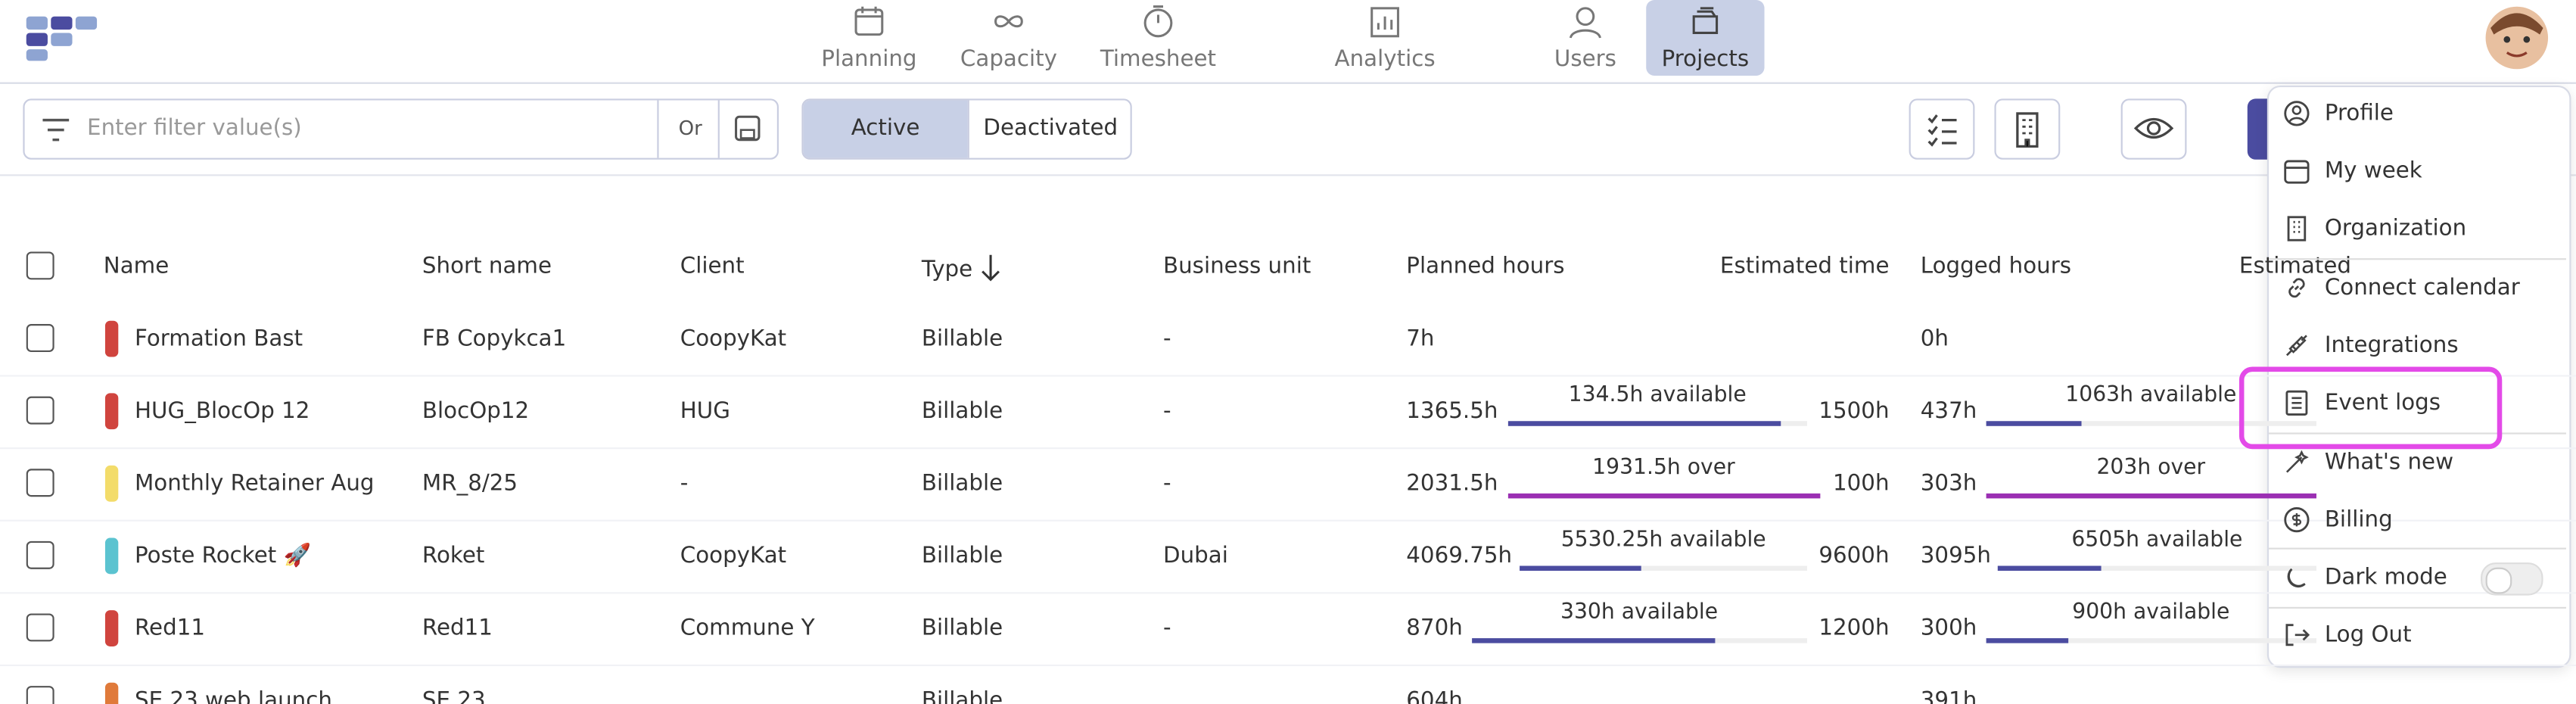 This screenshot has height=704, width=2576. I want to click on cell-name: Monthly Retainer Aug, so click(255, 483).